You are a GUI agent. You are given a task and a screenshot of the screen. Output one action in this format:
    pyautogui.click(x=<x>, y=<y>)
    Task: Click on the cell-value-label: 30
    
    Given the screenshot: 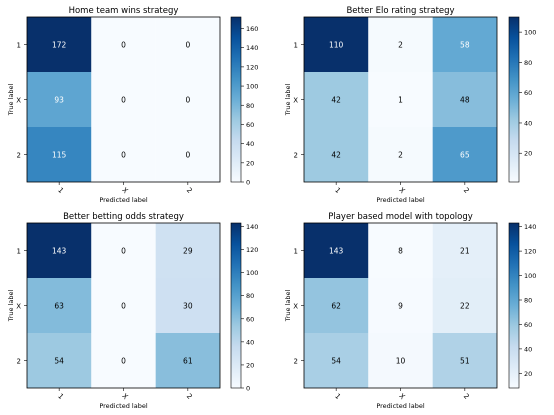 What is the action you would take?
    pyautogui.click(x=188, y=306)
    